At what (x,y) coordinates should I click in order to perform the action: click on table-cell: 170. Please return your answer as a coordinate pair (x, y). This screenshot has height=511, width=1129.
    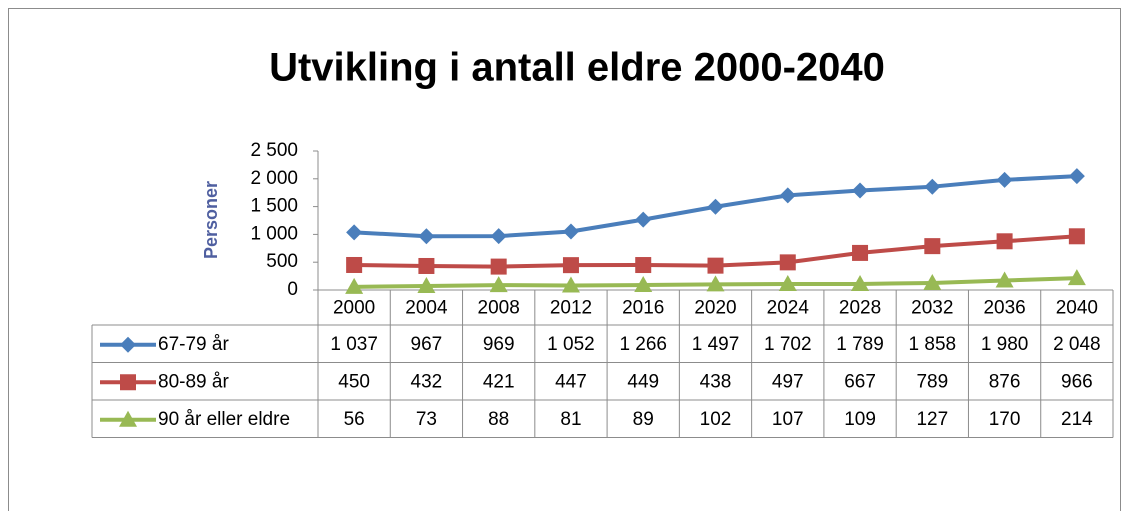
    Looking at the image, I should click on (1005, 419).